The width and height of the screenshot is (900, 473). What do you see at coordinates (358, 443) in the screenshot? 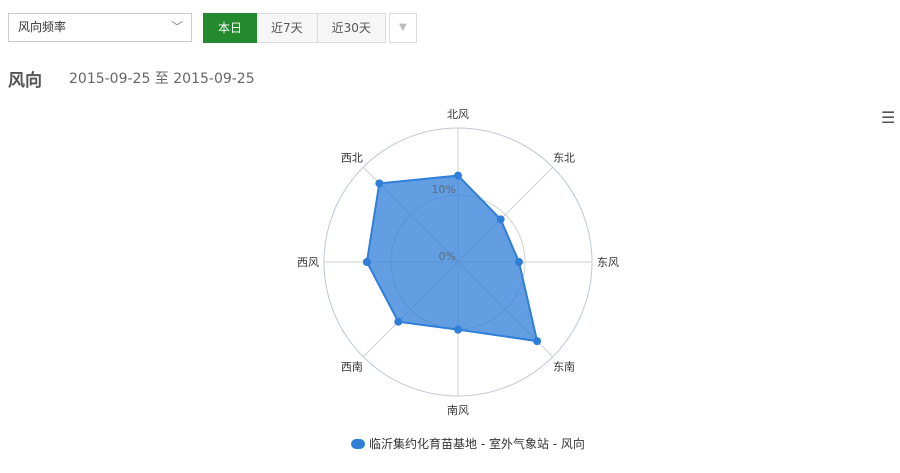
I see `legend-swatch` at bounding box center [358, 443].